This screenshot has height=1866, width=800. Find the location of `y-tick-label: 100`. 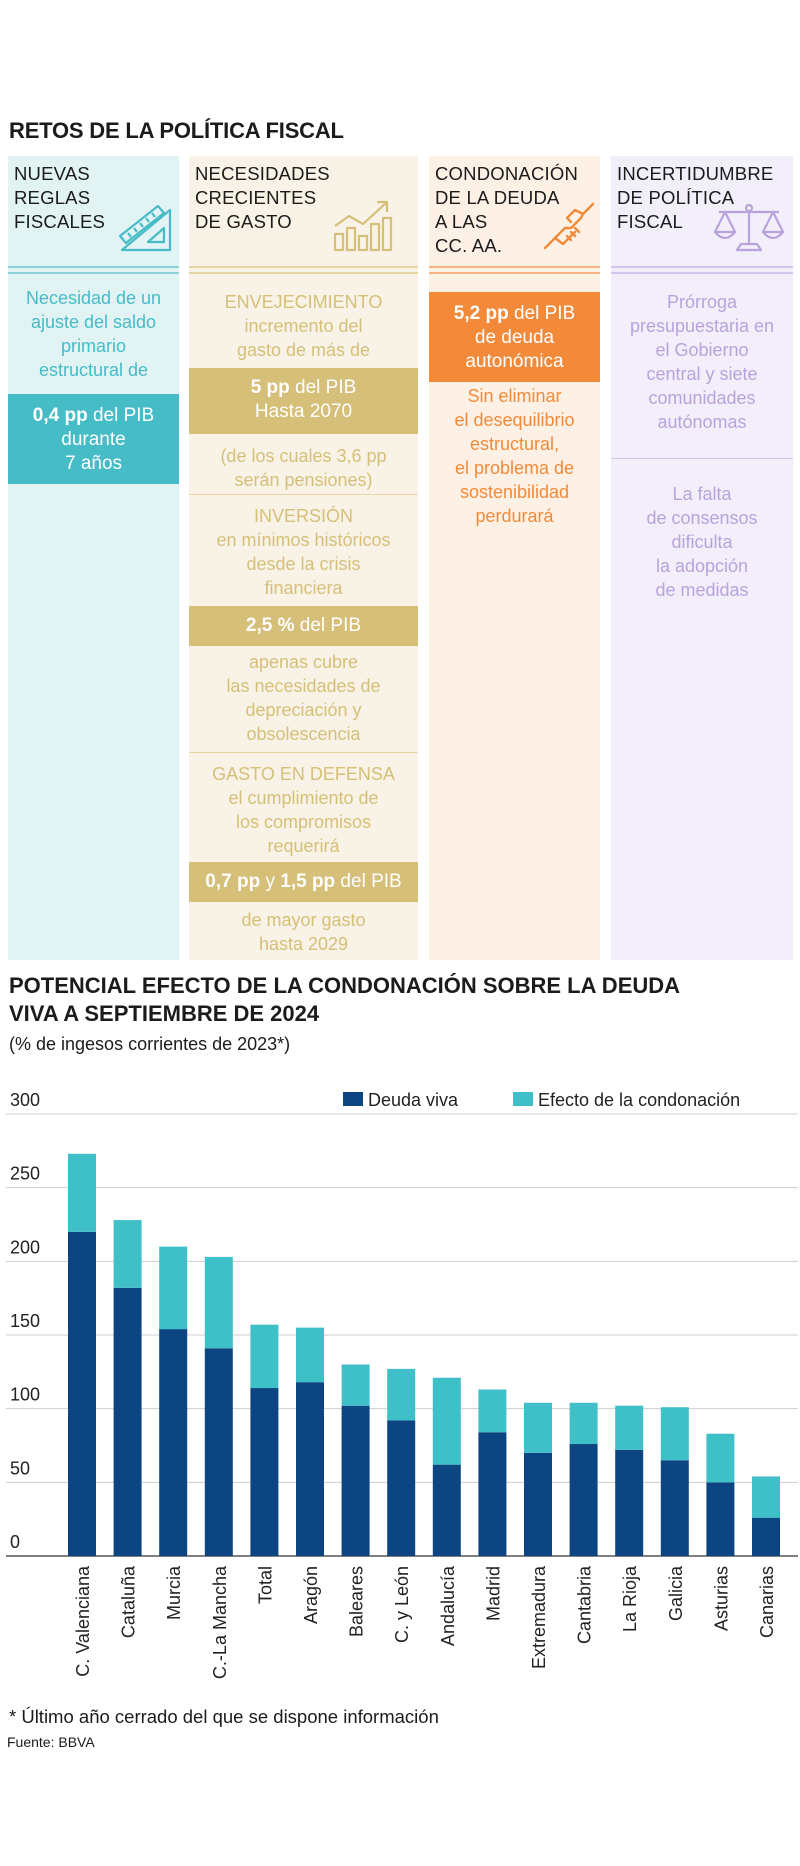

y-tick-label: 100 is located at coordinates (25, 1395).